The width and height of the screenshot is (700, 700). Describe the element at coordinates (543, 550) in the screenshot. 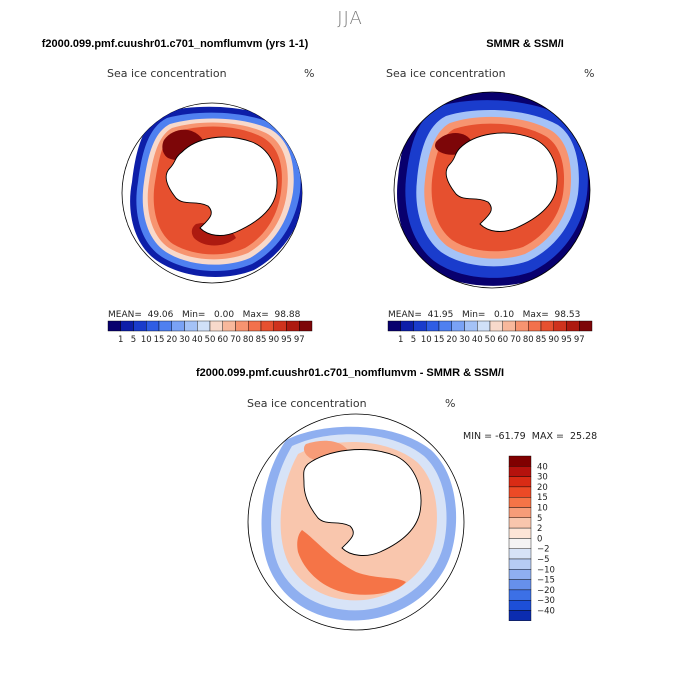

I see `colorbar-tick-label: −2` at that location.